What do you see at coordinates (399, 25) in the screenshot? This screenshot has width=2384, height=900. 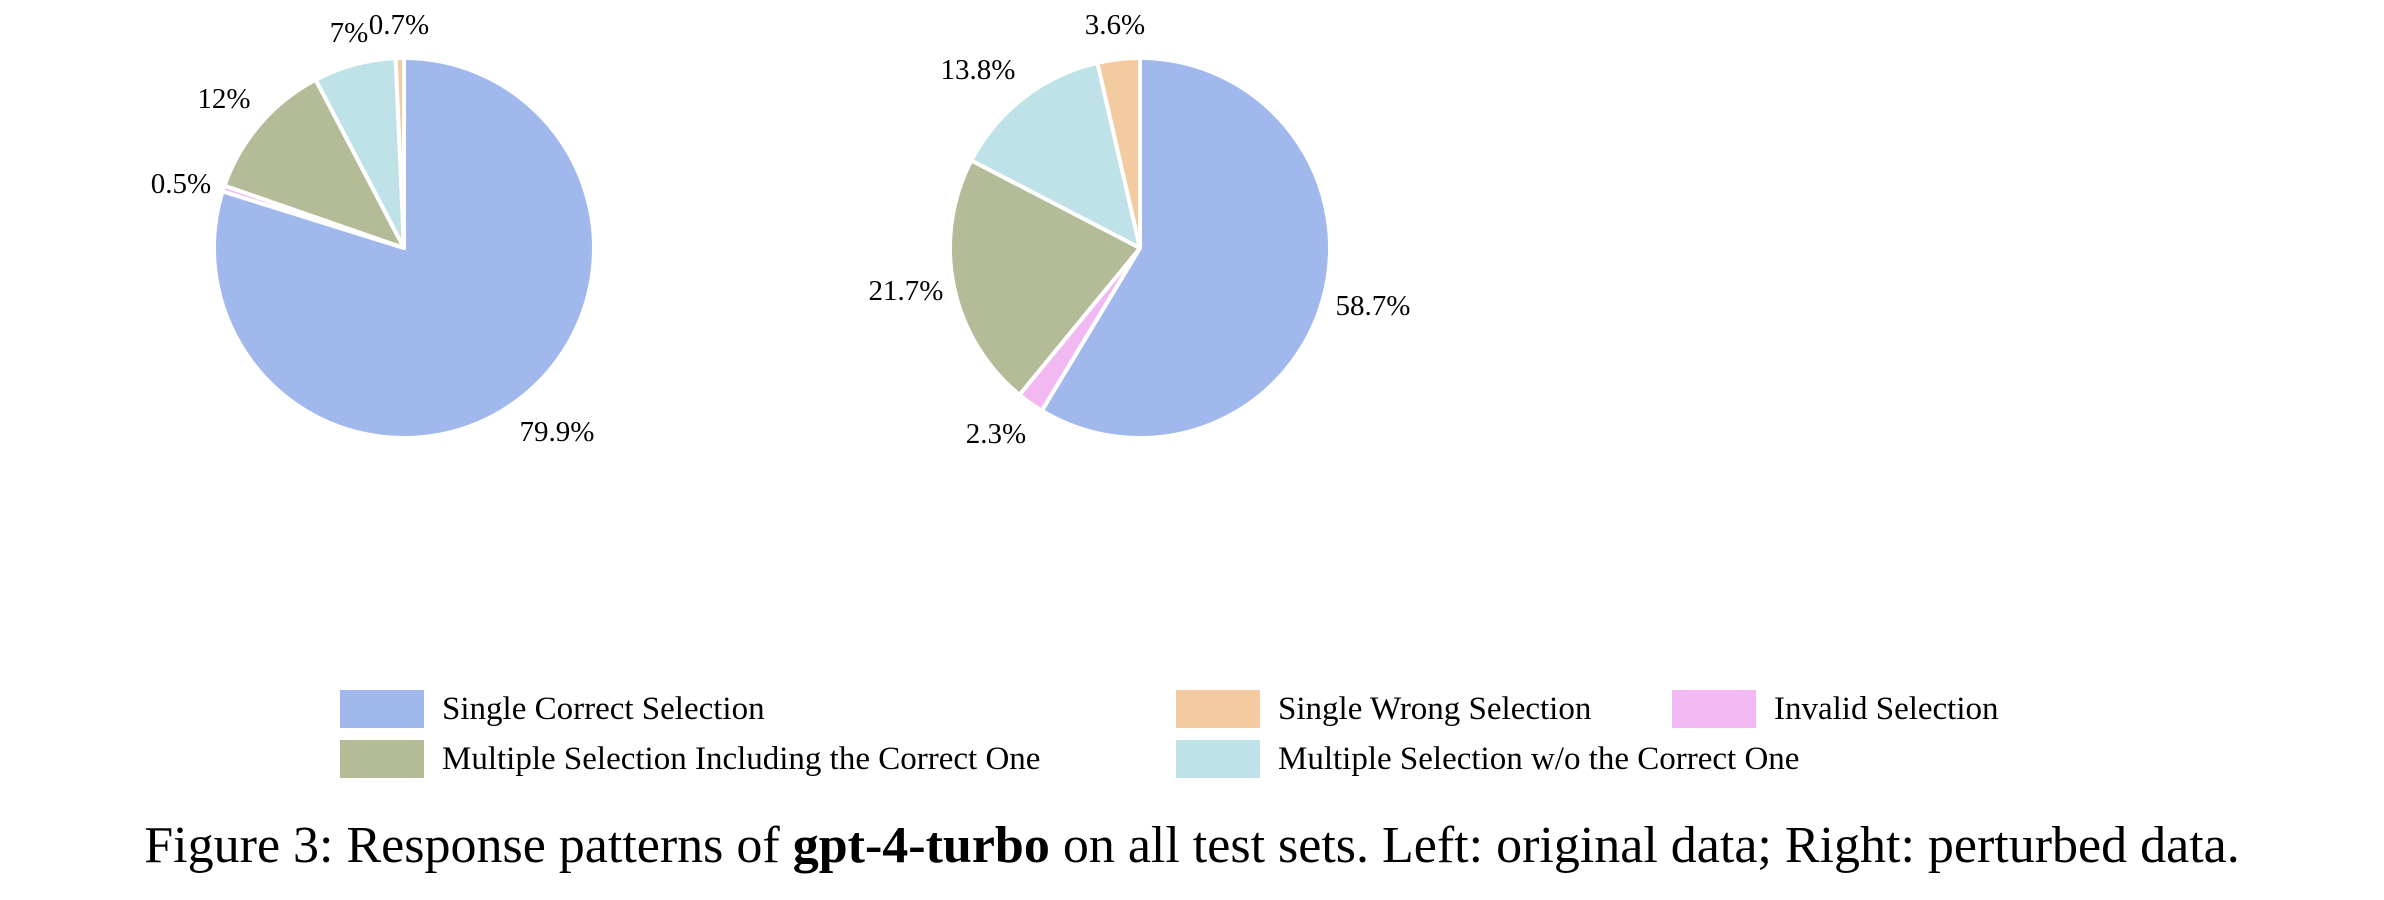 I see `slice-label-single-wrong-selection: 0.7%` at bounding box center [399, 25].